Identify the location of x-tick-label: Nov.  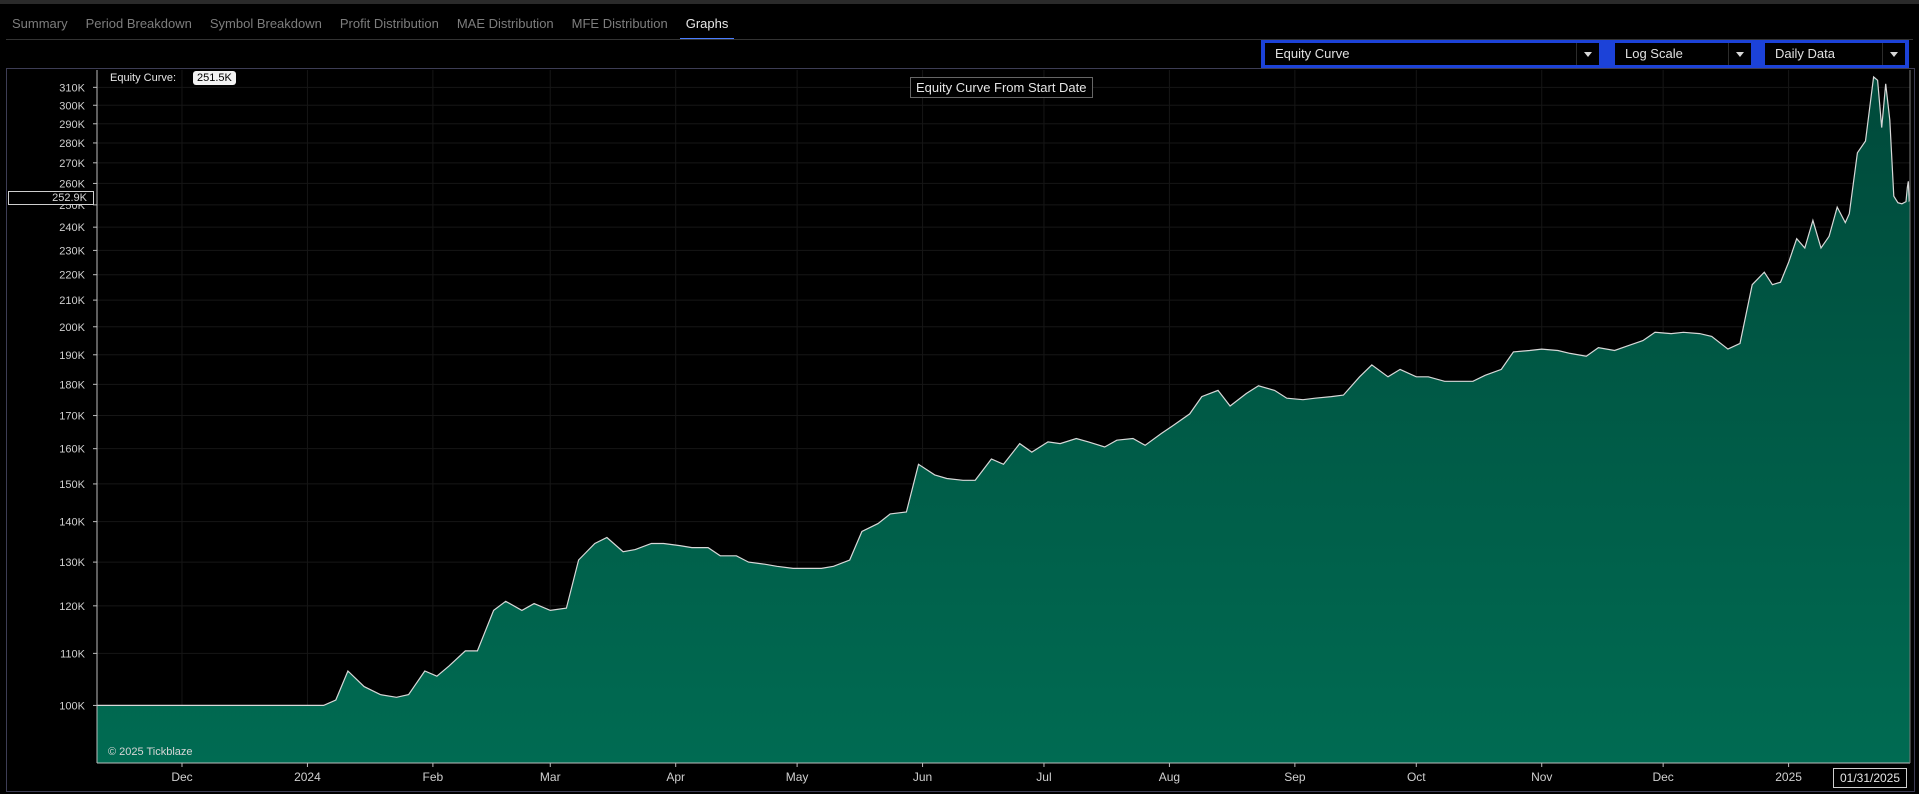
(1541, 777).